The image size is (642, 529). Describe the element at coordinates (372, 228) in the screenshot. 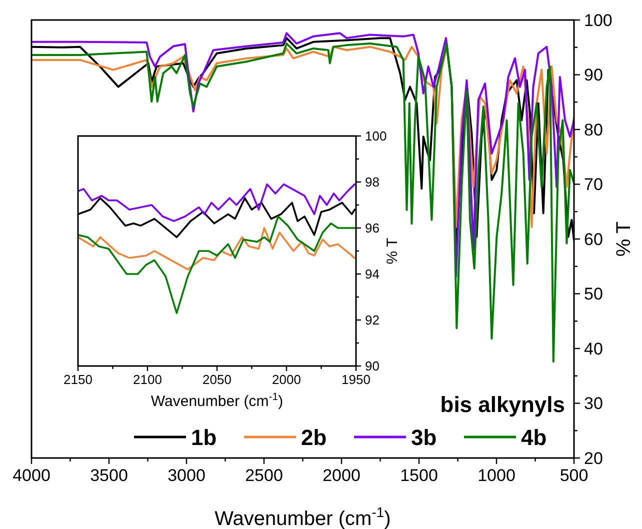

I see `y-tick-label: 96` at that location.